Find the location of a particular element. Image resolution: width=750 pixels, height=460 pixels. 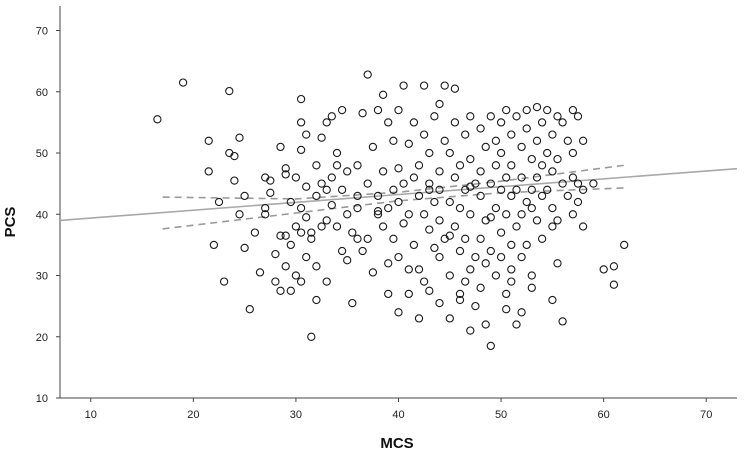

x-axis-ticks: 10 20 30 40 50 60 70 is located at coordinates (398, 409).